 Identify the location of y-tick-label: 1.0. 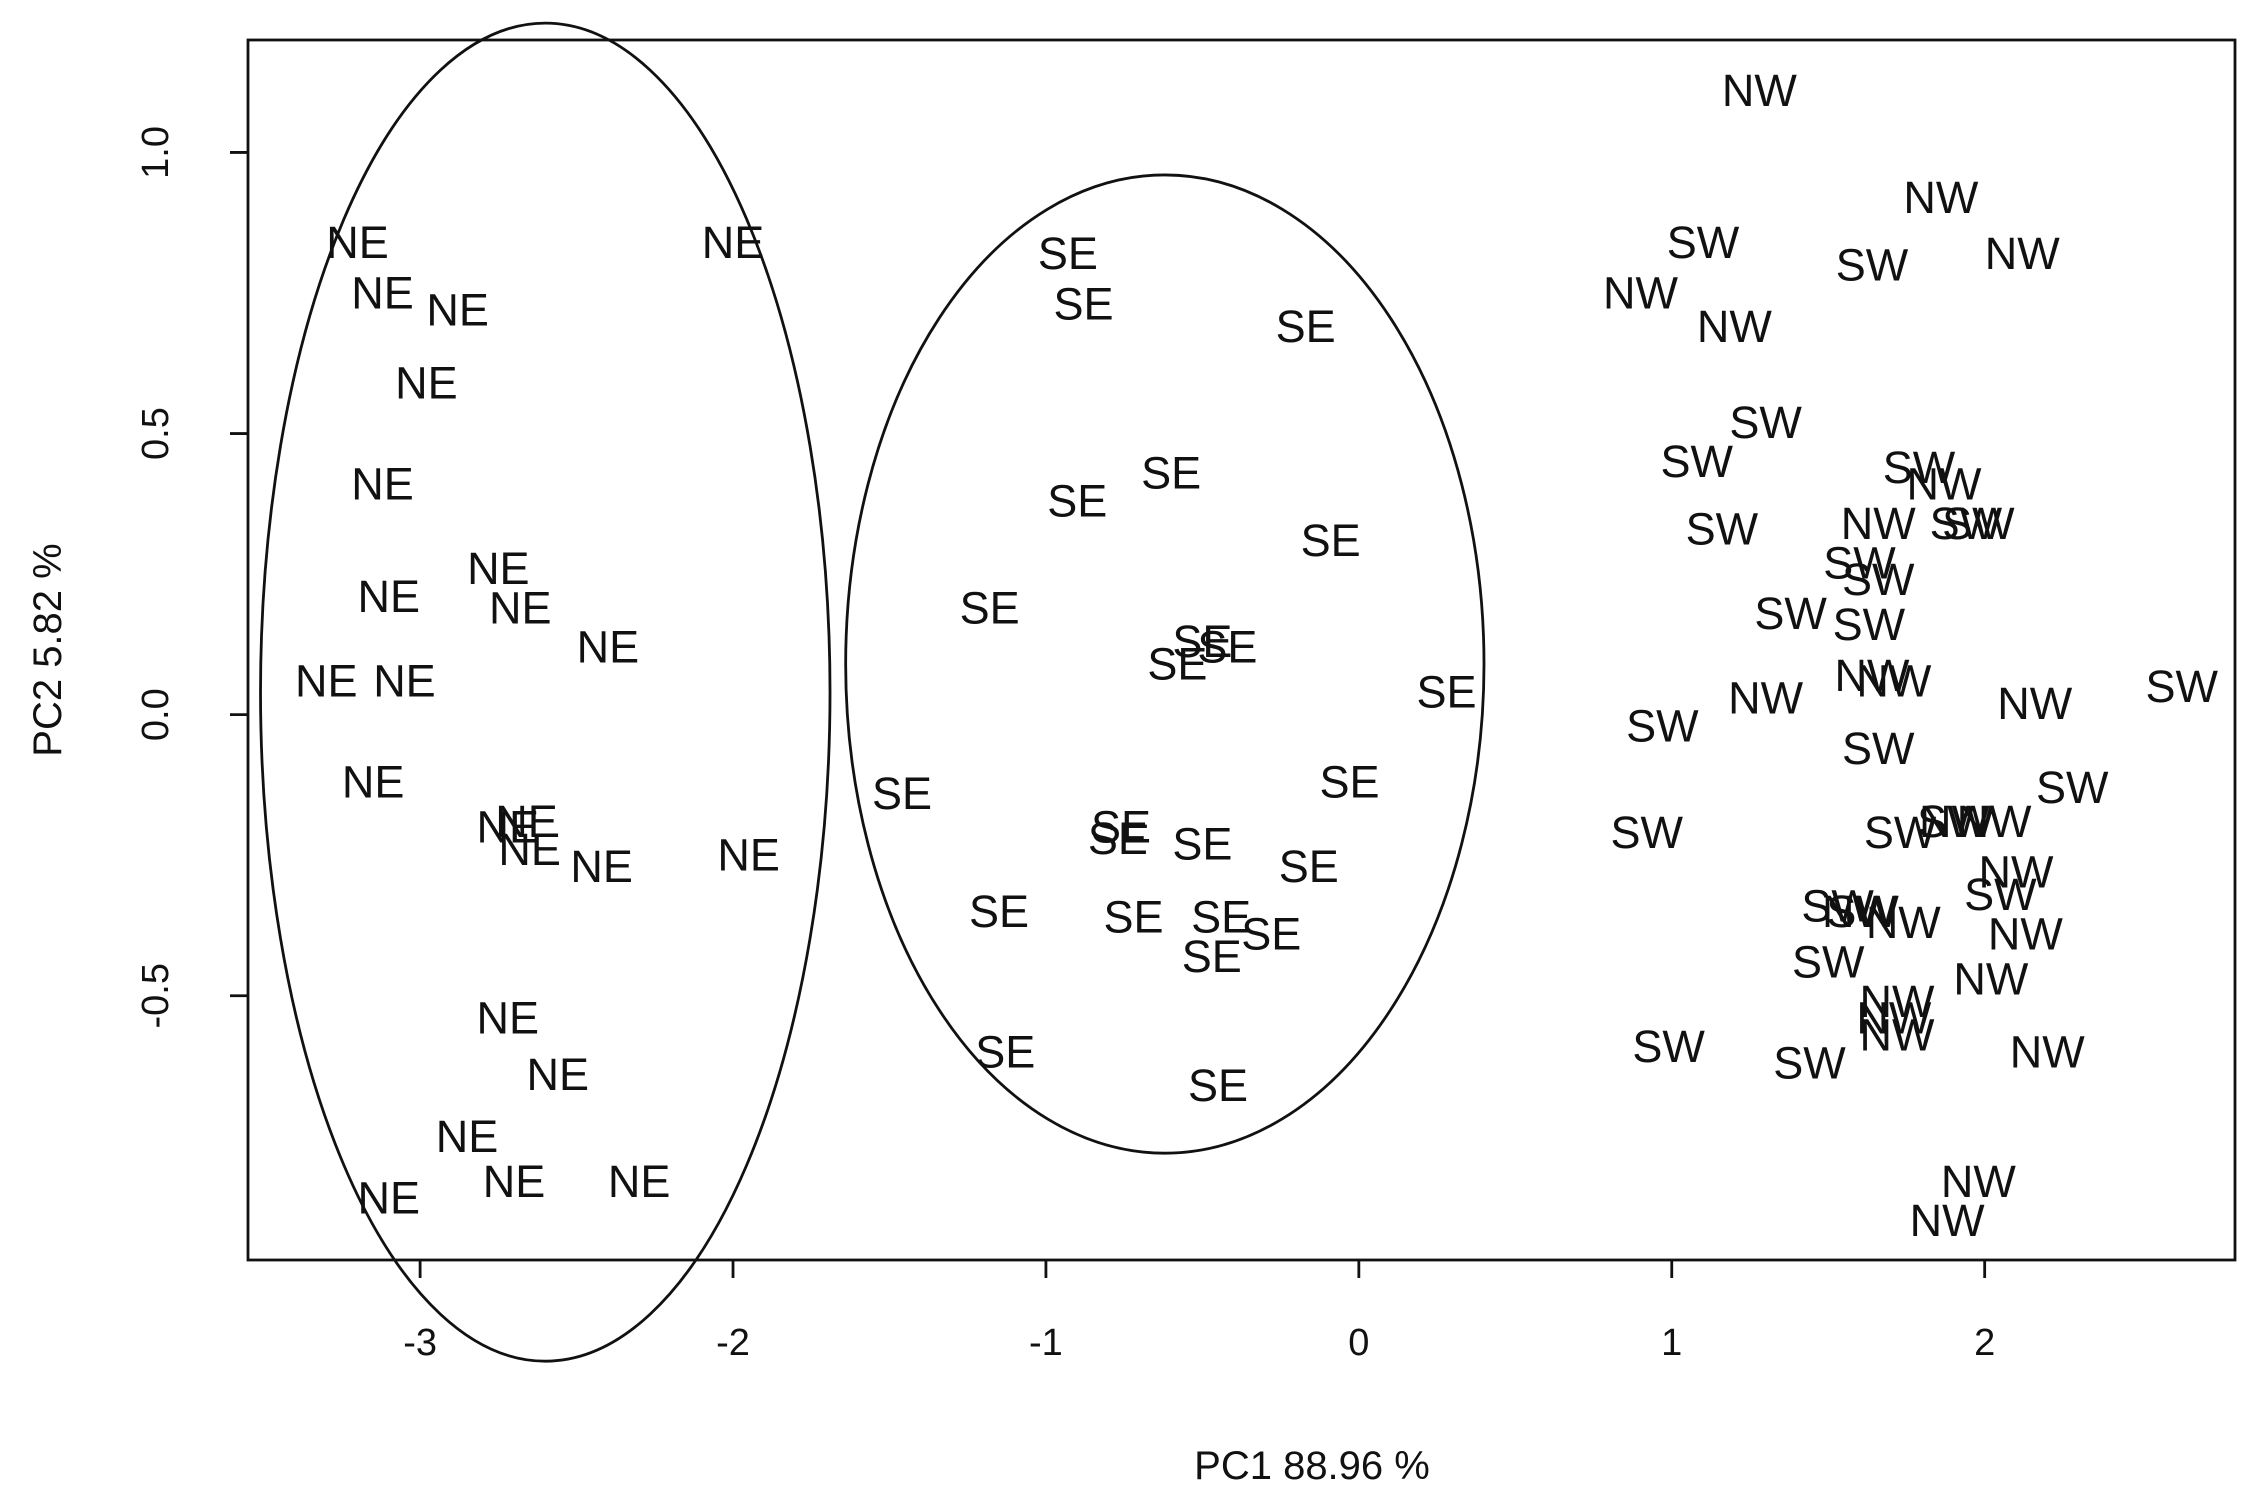
(156, 152).